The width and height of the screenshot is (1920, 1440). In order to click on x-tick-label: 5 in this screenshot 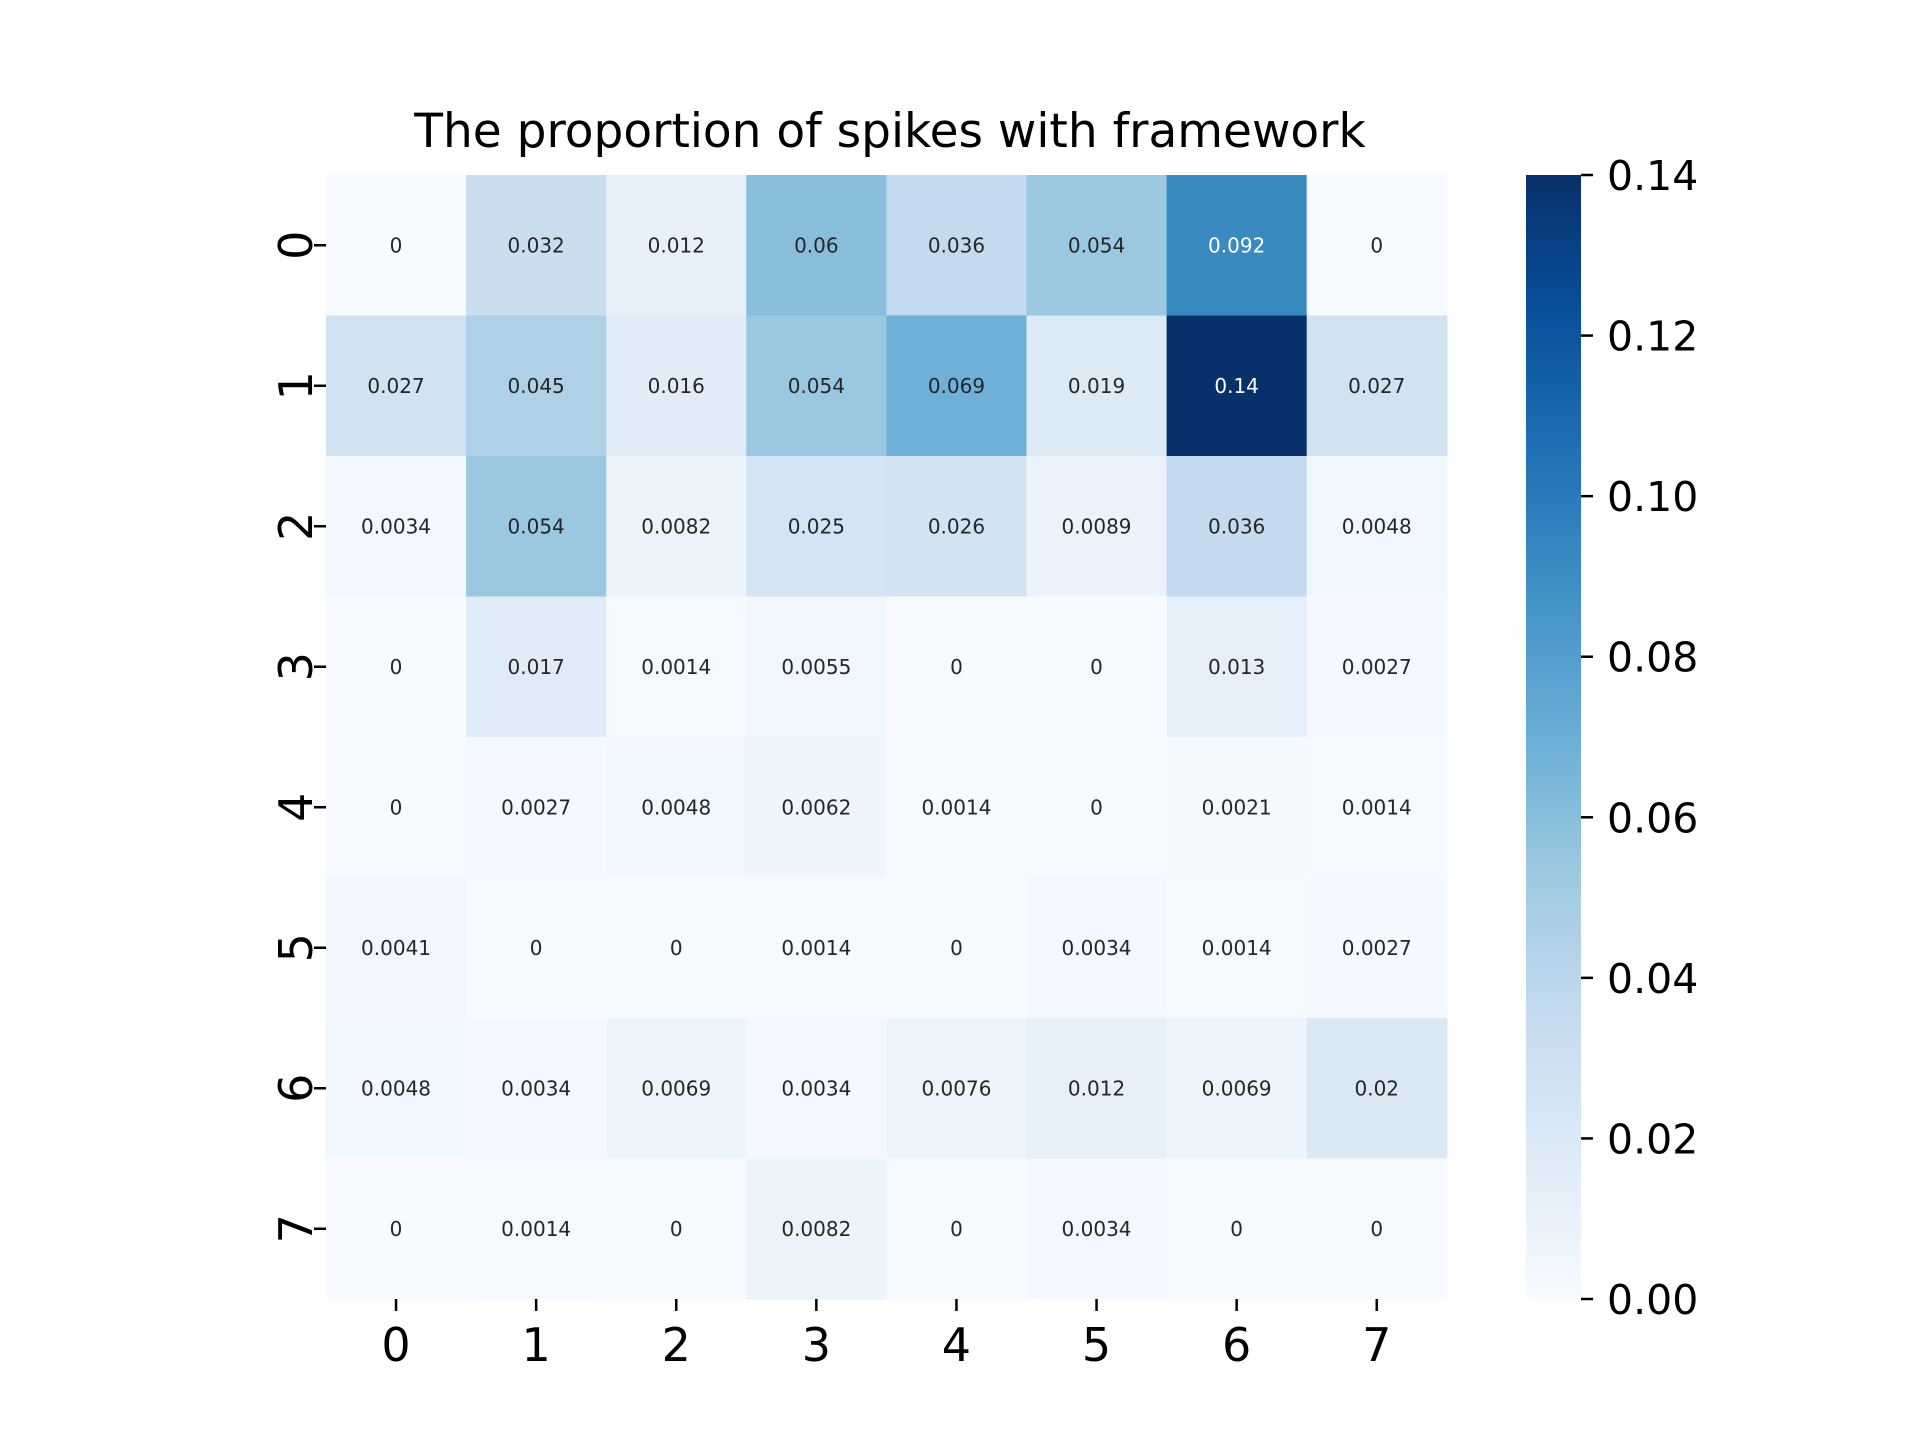, I will do `click(1096, 1345)`.